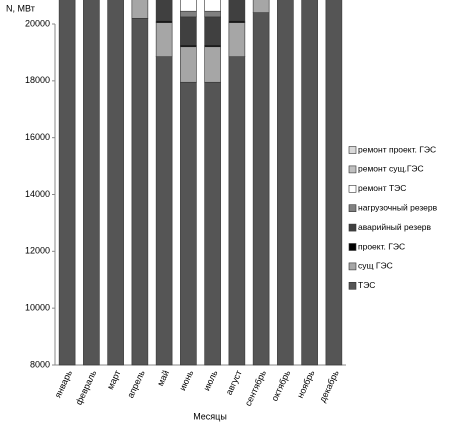 This screenshot has height=426, width=451. What do you see at coordinates (37, 251) in the screenshot?
I see `y-tick-label: 12000` at bounding box center [37, 251].